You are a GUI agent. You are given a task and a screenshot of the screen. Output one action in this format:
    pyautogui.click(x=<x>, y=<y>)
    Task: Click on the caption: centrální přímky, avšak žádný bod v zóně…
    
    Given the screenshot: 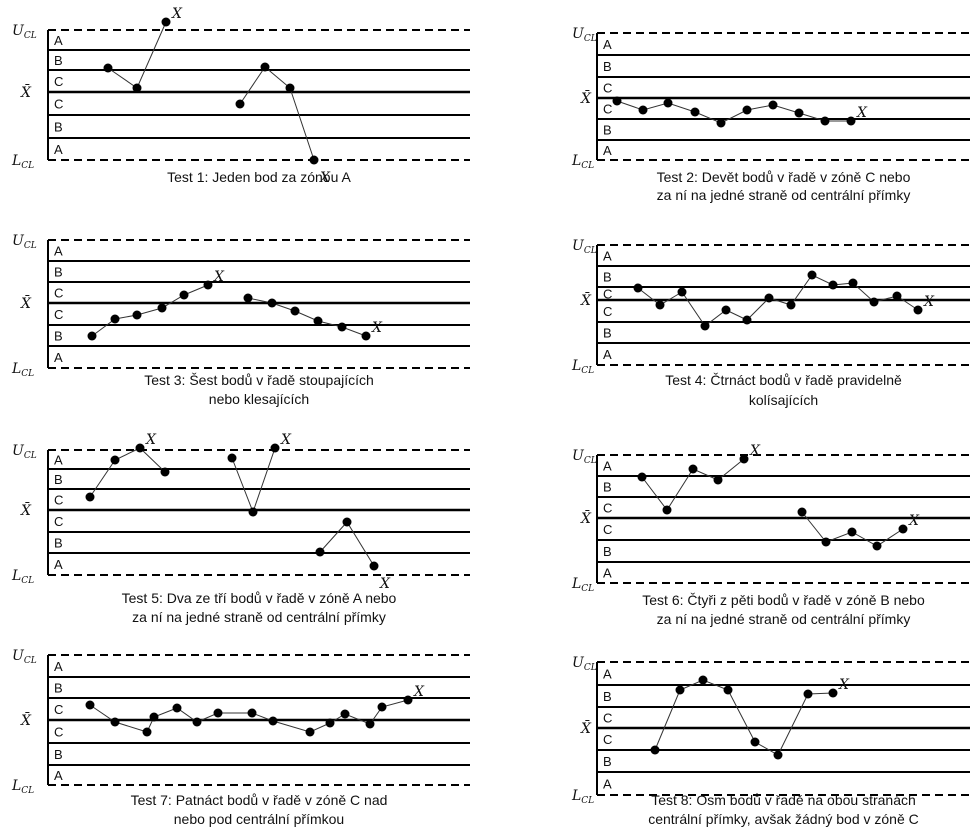 What is the action you would take?
    pyautogui.click(x=783, y=819)
    